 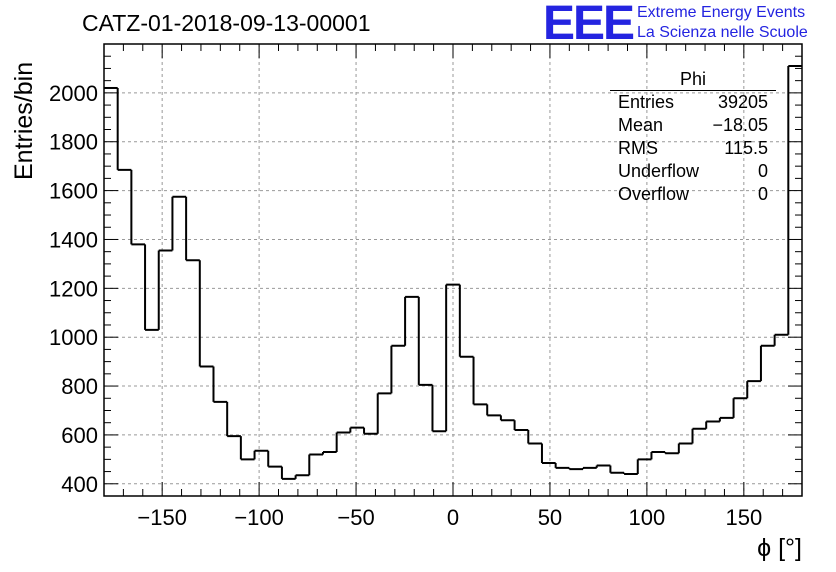 What do you see at coordinates (550, 517) in the screenshot?
I see `x-tick-label: 50` at bounding box center [550, 517].